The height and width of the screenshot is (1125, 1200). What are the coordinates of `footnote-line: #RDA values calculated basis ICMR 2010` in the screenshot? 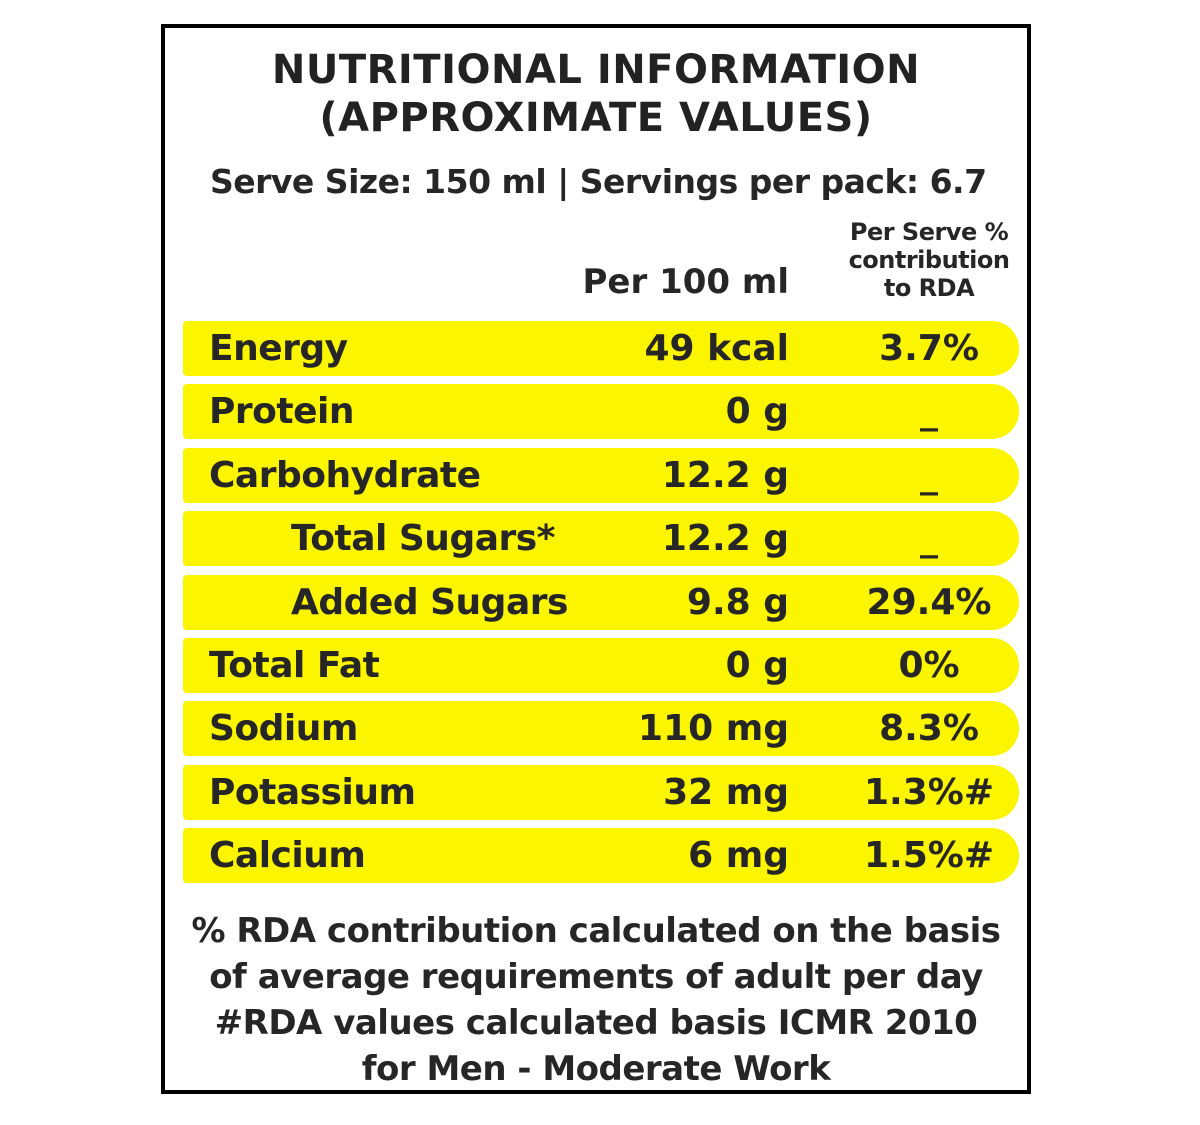 It's located at (596, 1023).